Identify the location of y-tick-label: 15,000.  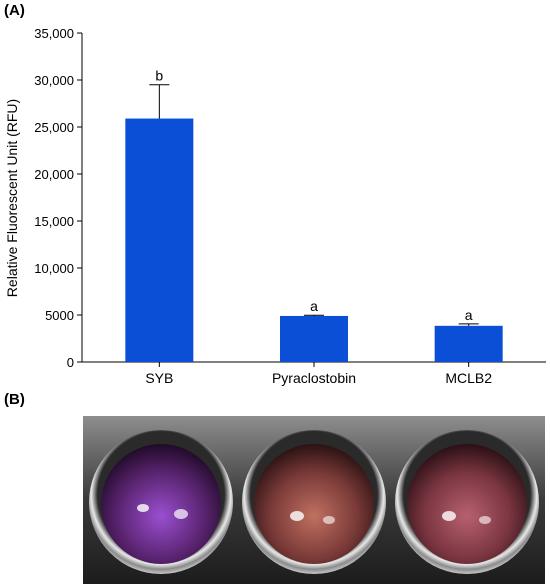
(54, 221).